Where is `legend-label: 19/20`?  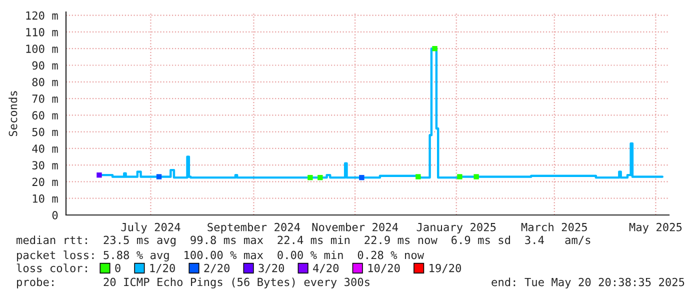 legend-label: 19/20 is located at coordinates (445, 269).